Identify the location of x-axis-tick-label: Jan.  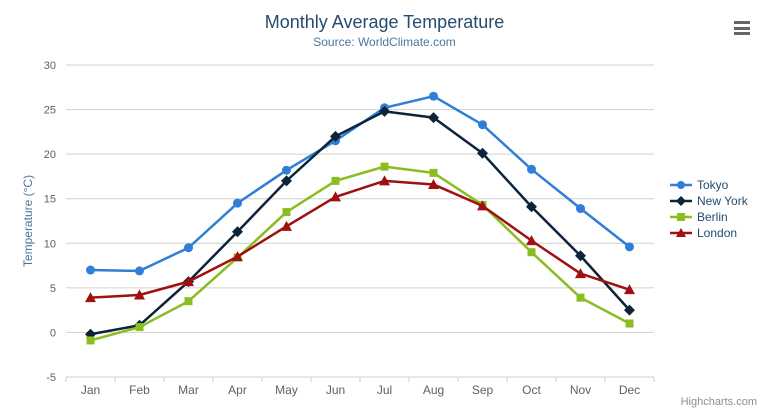
(90, 390).